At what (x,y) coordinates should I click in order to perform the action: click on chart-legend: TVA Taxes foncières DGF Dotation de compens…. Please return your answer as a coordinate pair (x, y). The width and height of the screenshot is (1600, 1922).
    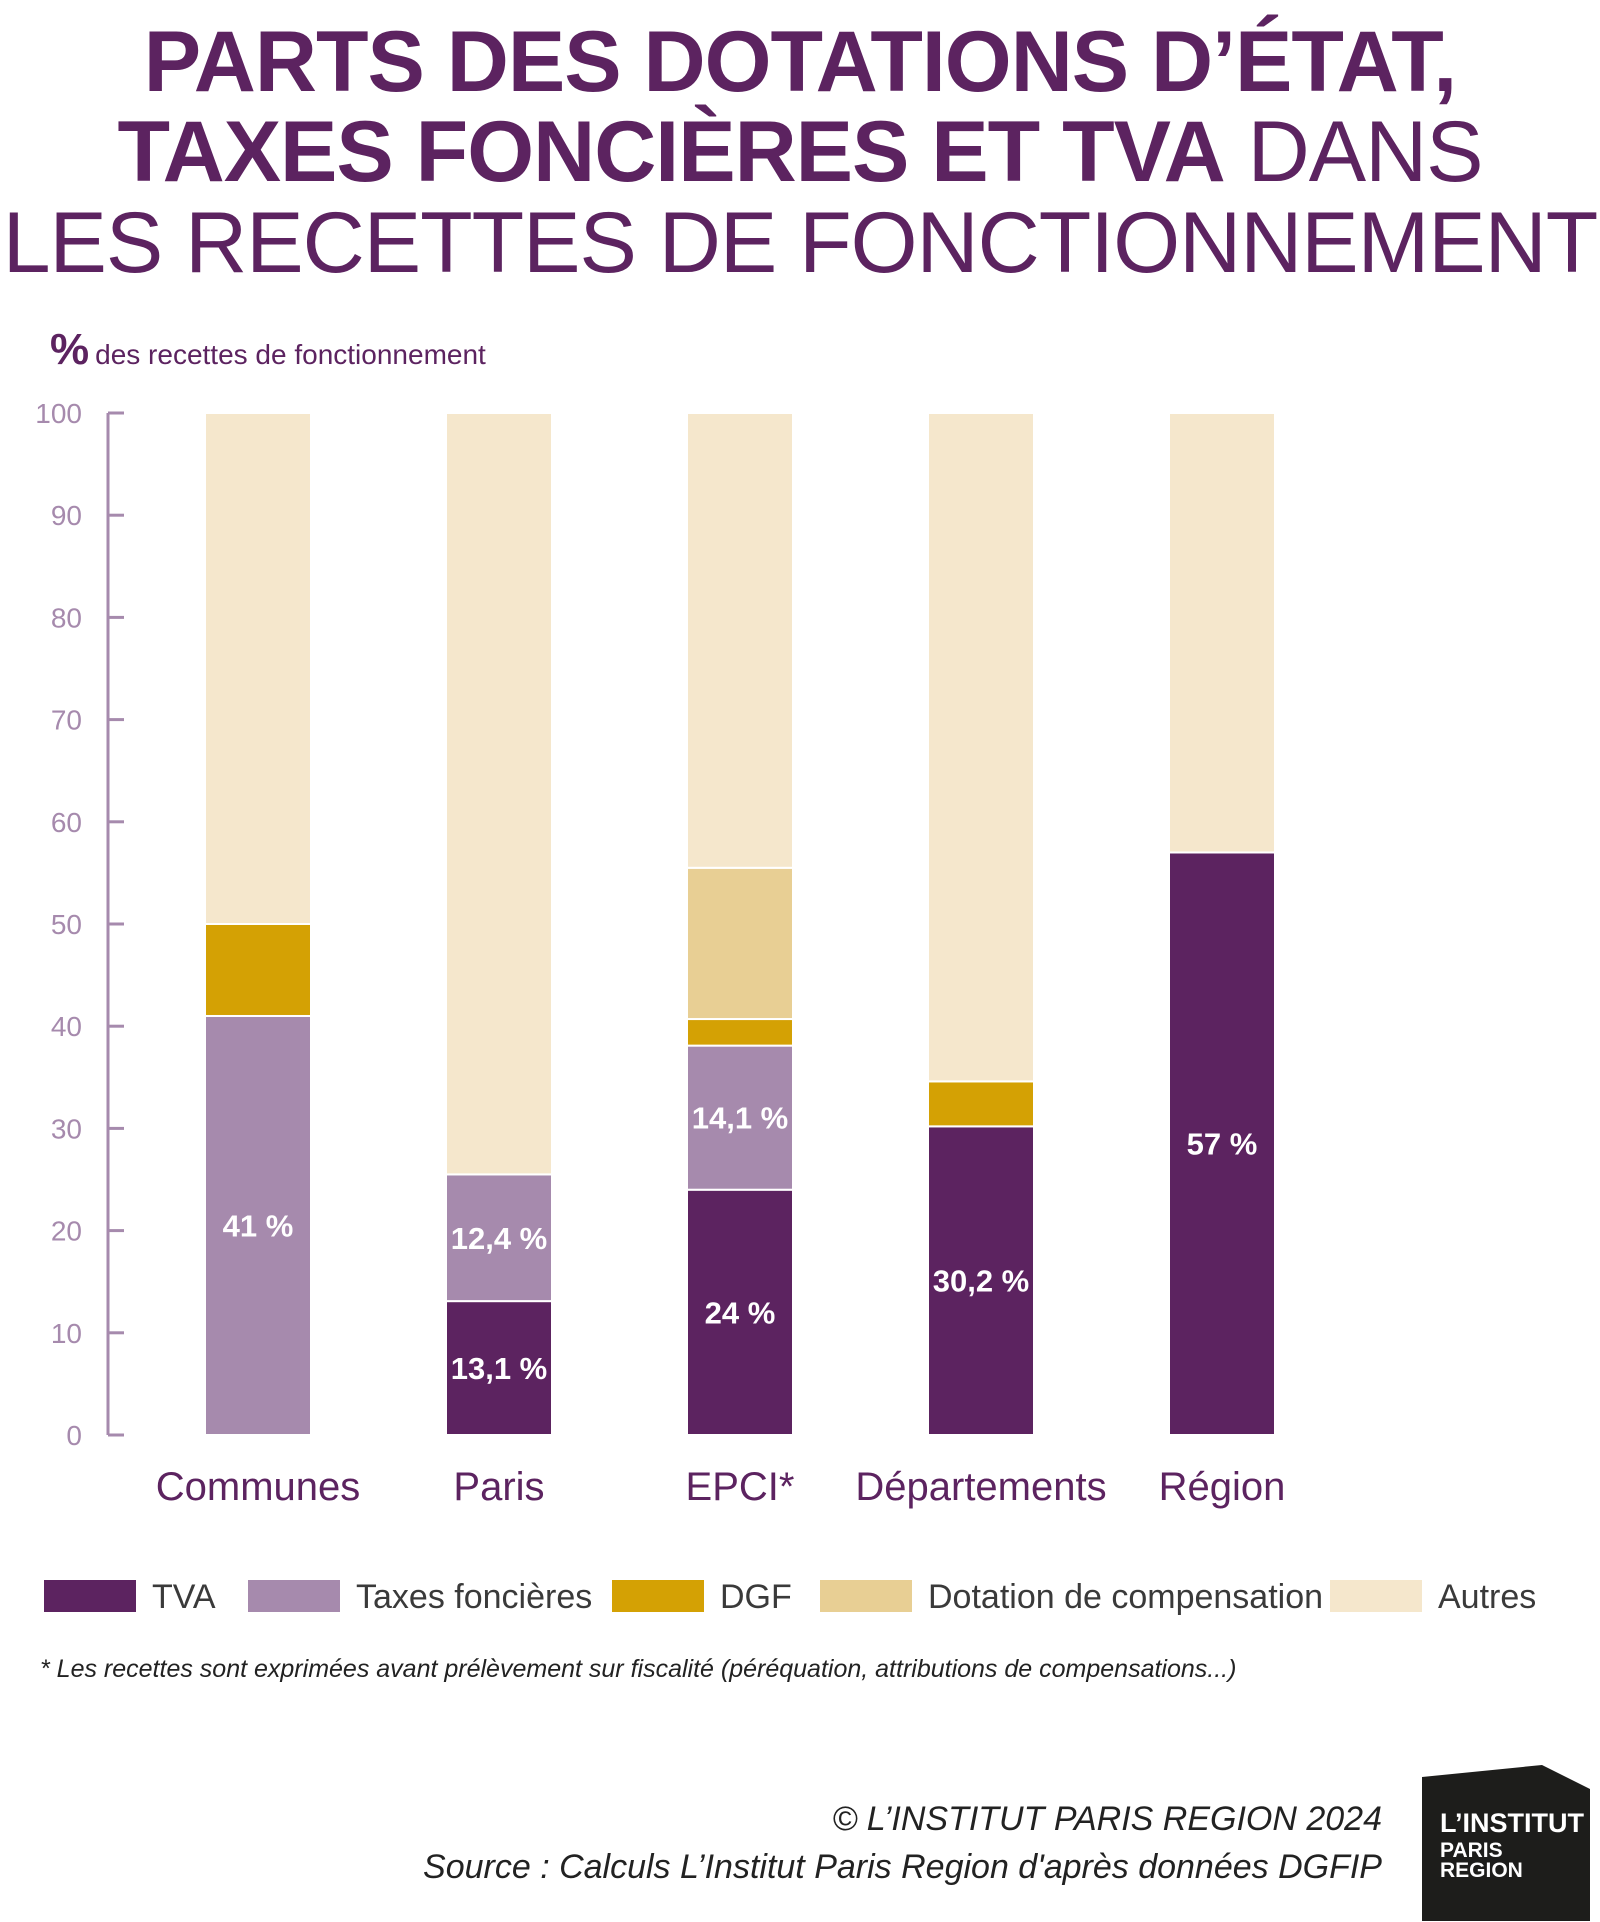
    Looking at the image, I should click on (800, 1597).